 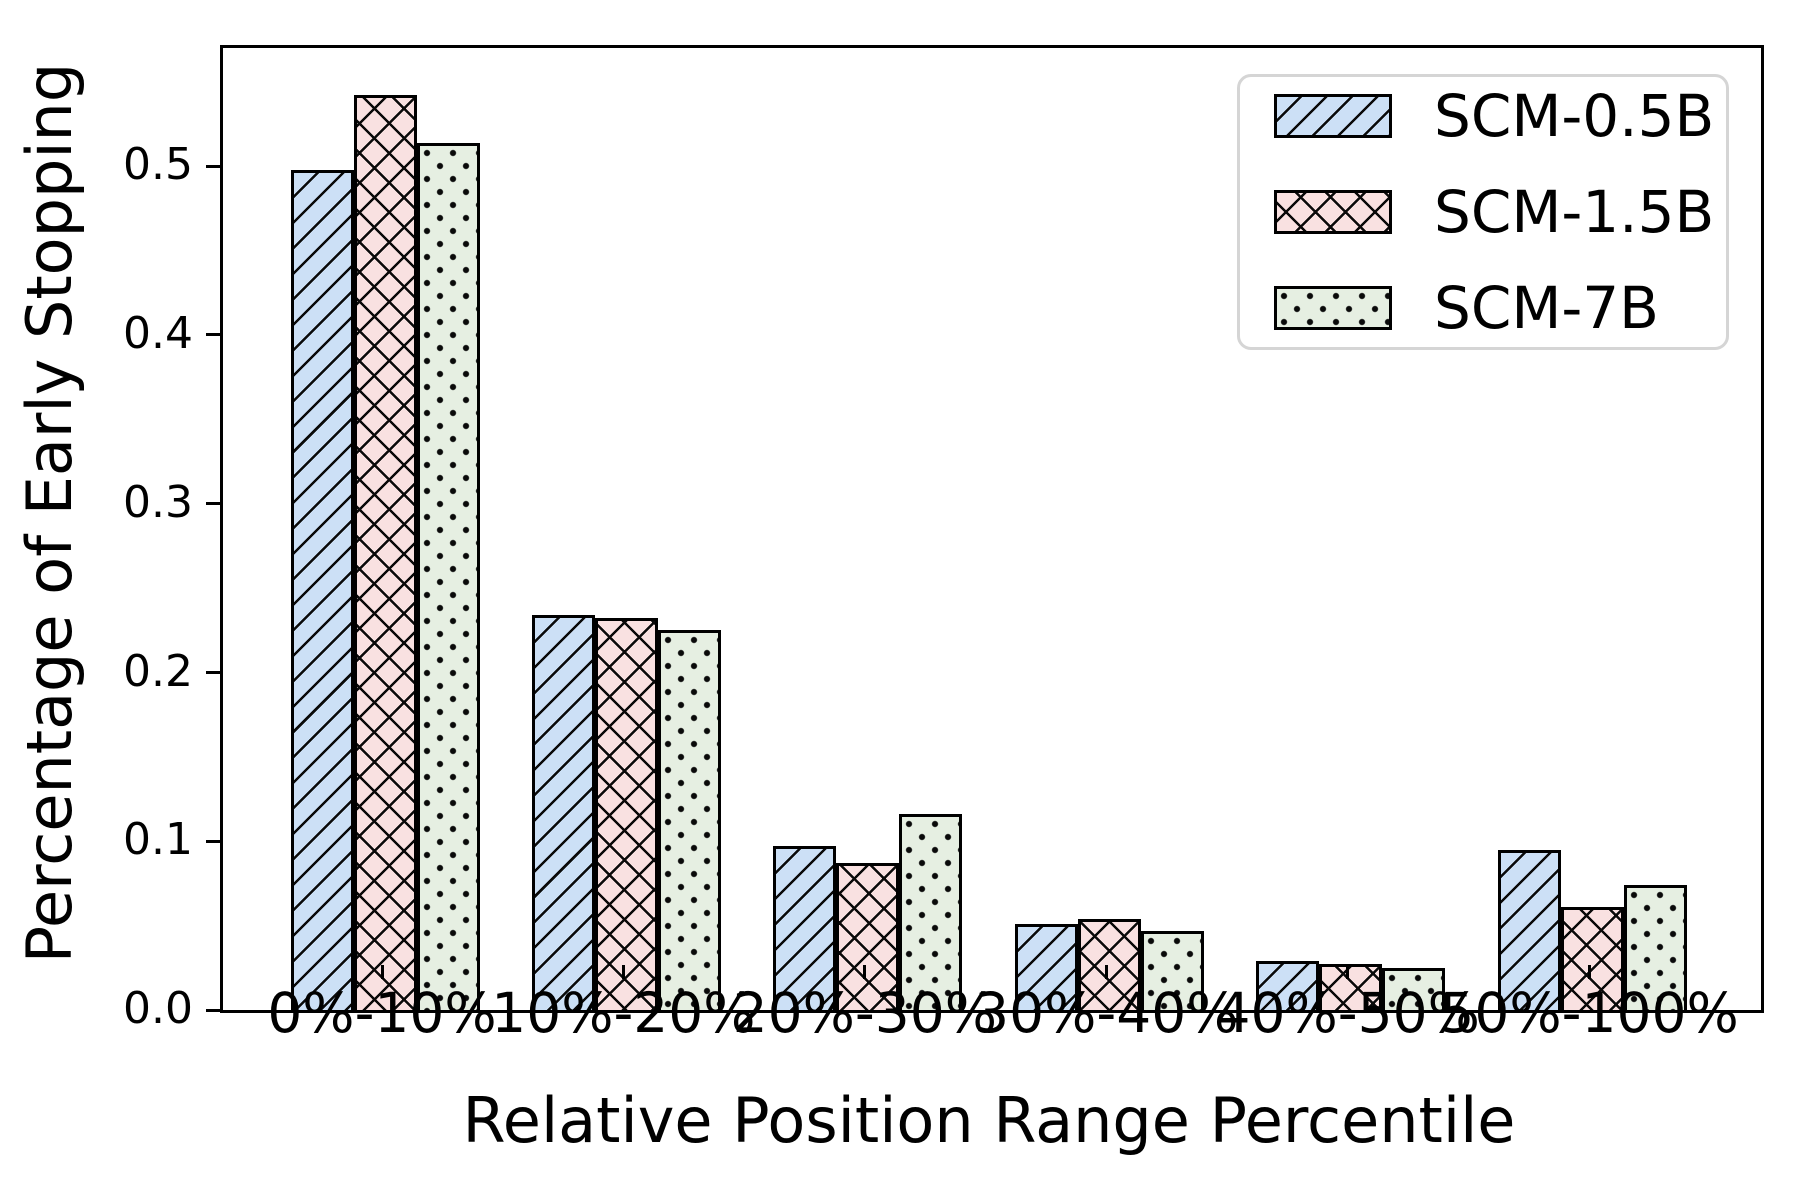 I want to click on y-axis-tick-label: 0.2, so click(x=158, y=671).